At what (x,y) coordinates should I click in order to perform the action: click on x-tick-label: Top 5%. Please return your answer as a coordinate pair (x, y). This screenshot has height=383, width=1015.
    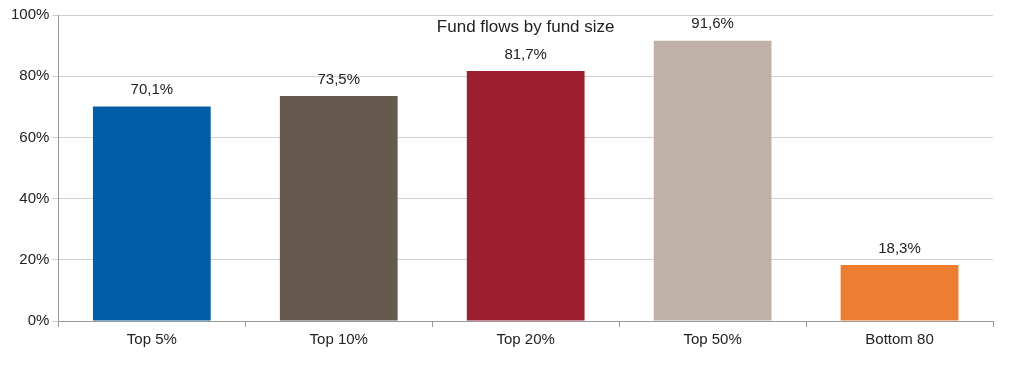
    Looking at the image, I should click on (151, 339).